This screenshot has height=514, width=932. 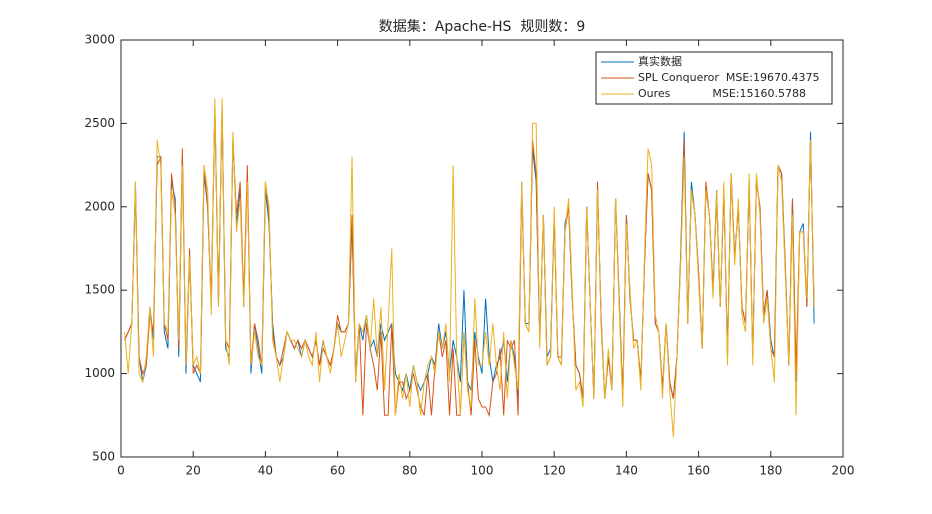 I want to click on x-tick-label: 200, so click(x=843, y=471).